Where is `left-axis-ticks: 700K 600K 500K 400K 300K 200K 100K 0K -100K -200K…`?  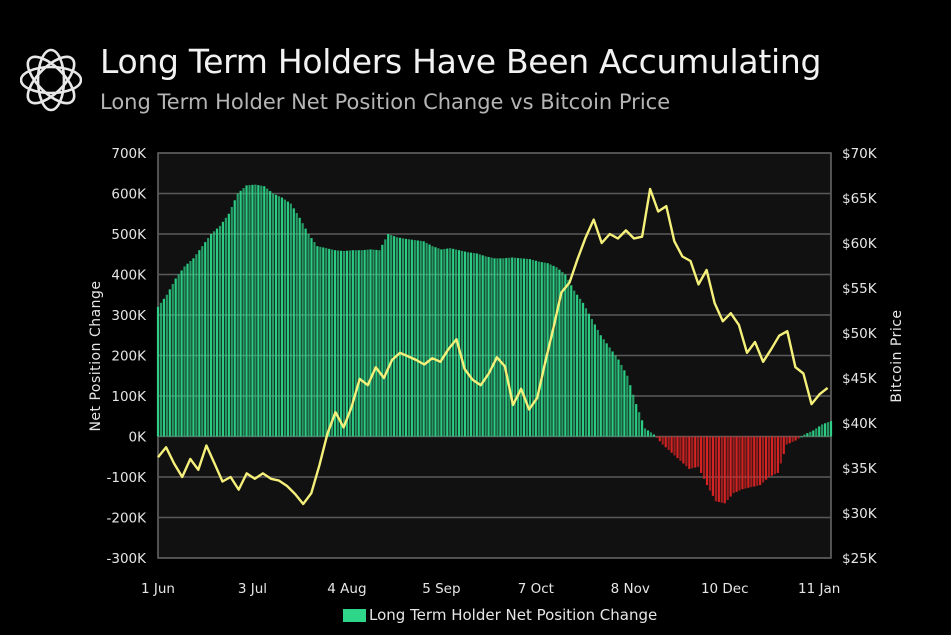
left-axis-ticks: 700K 600K 500K 400K 300K 200K 100K 0K -100K -200K… is located at coordinates (127, 356).